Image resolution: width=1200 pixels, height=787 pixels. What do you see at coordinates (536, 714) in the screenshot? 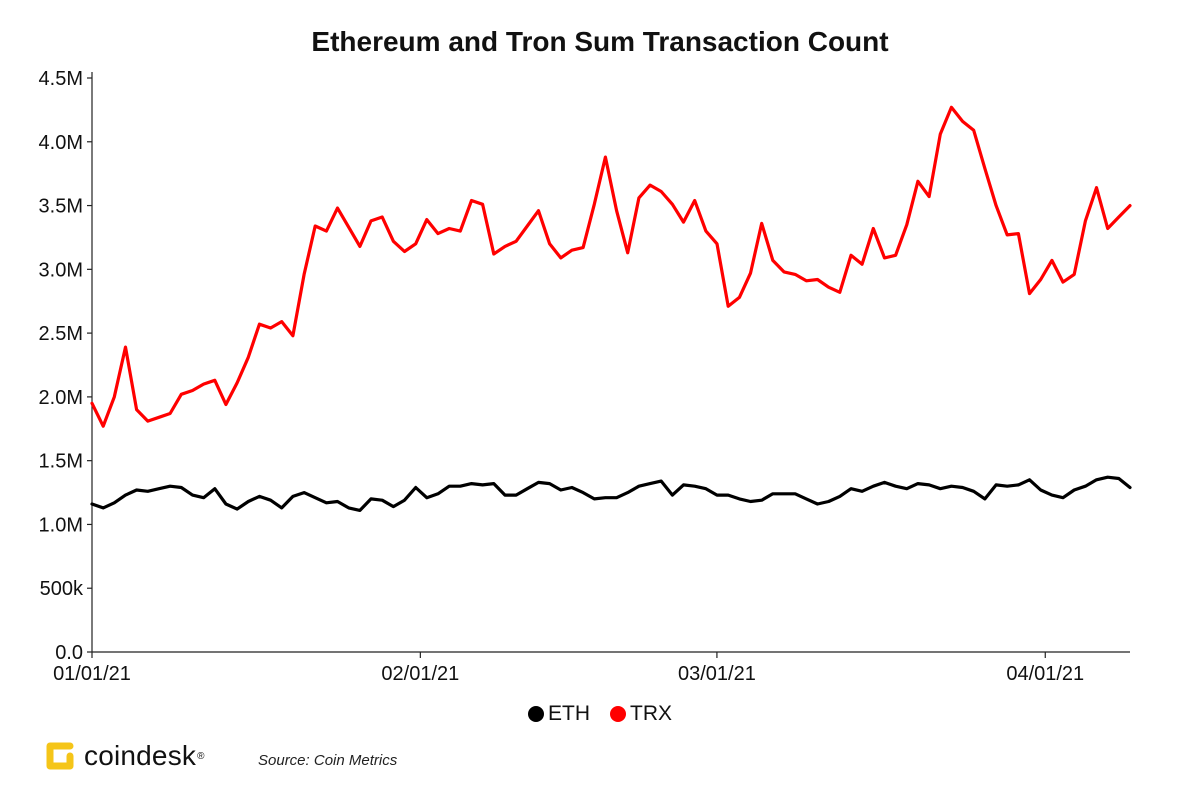
I see `legend-swatch-eth` at bounding box center [536, 714].